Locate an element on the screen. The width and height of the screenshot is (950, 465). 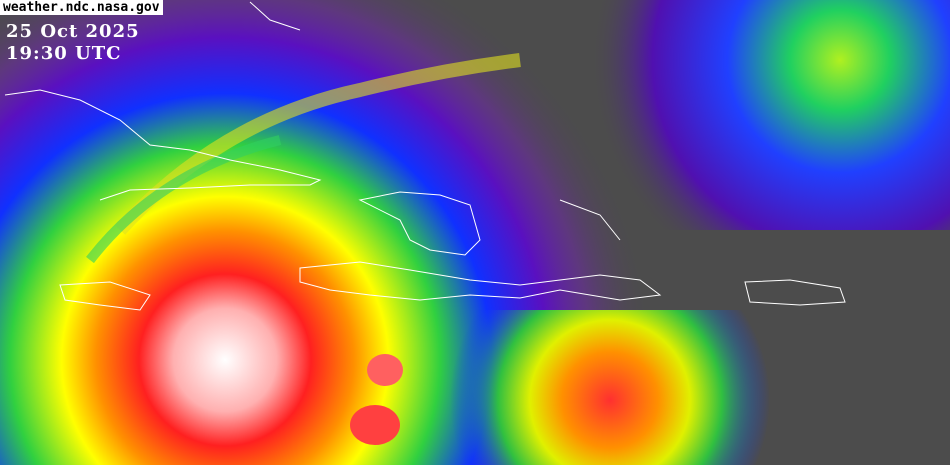
rainband is located at coordinates (184, 199).